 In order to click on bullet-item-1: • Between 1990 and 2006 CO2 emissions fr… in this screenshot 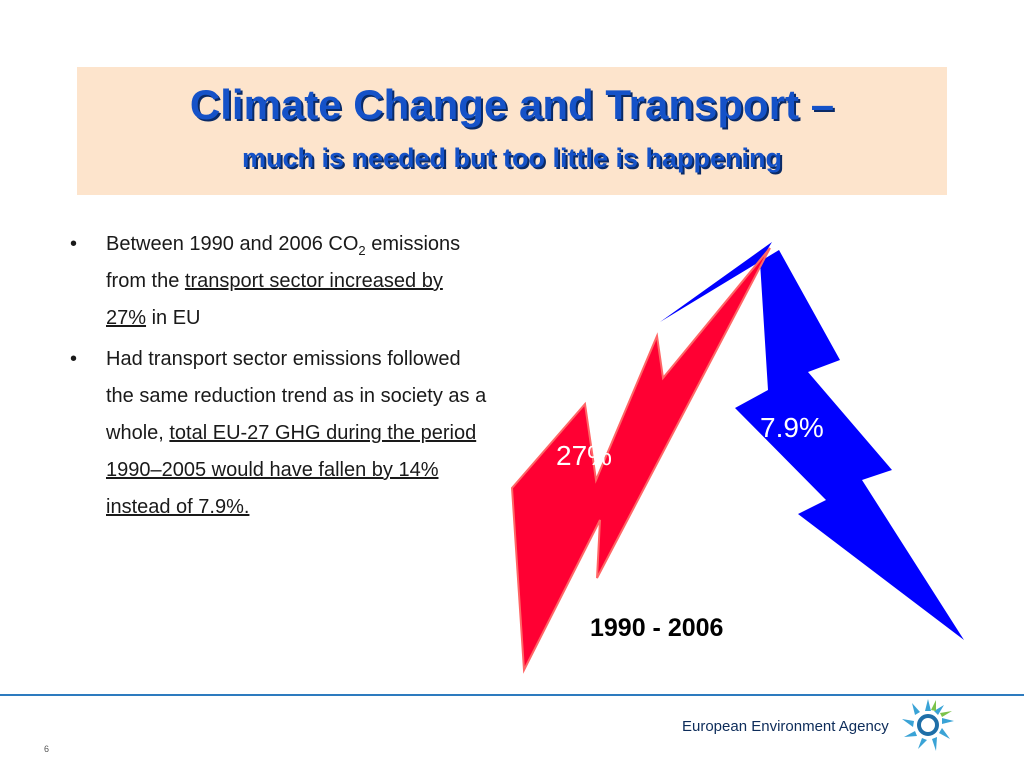, I will do `click(278, 281)`.